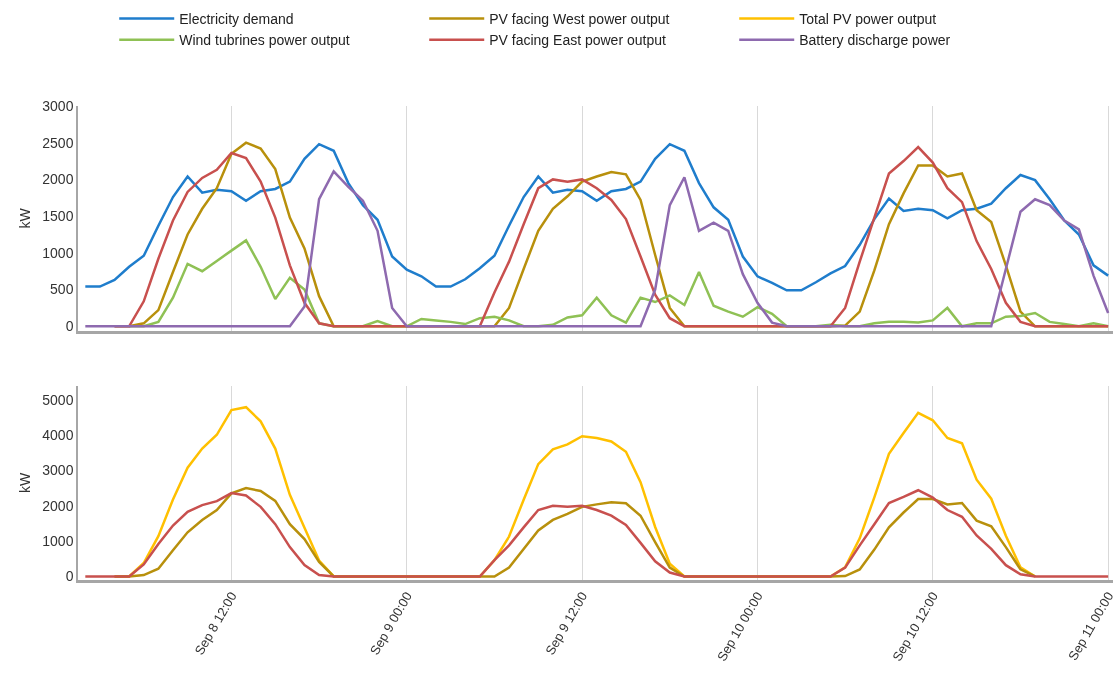 The width and height of the screenshot is (1117, 675). I want to click on legend-label: Wind tubrines power output, so click(264, 40).